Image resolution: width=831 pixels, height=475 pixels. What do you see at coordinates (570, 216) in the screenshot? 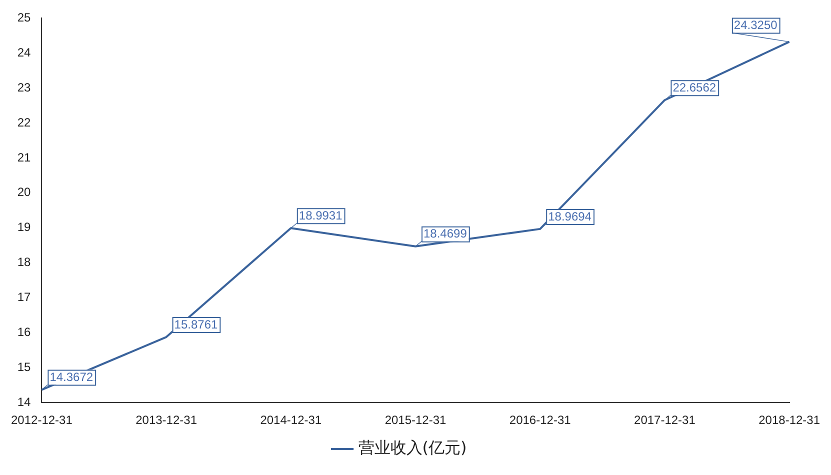
I see `text: 18.9694` at bounding box center [570, 216].